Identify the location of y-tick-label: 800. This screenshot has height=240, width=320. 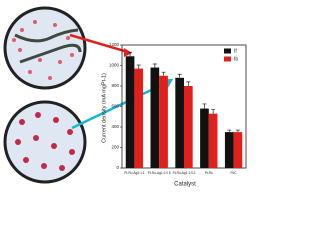
(115, 85).